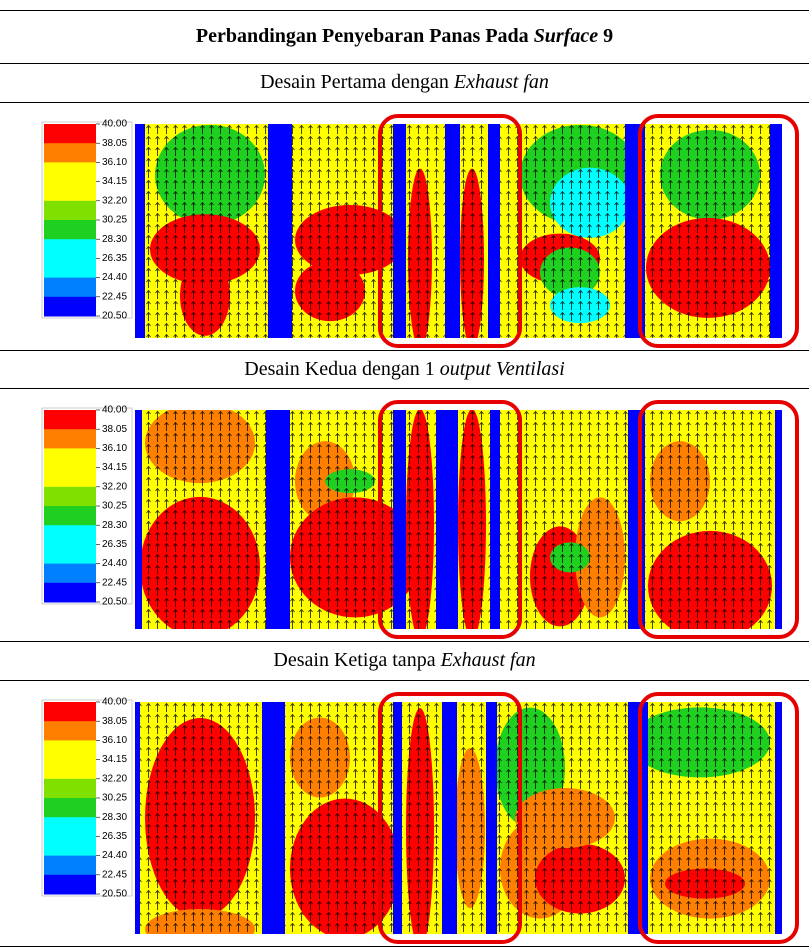 The height and width of the screenshot is (947, 809). I want to click on panel-caption: Desain Ketiga tanpa Exhaust fan, so click(404, 660).